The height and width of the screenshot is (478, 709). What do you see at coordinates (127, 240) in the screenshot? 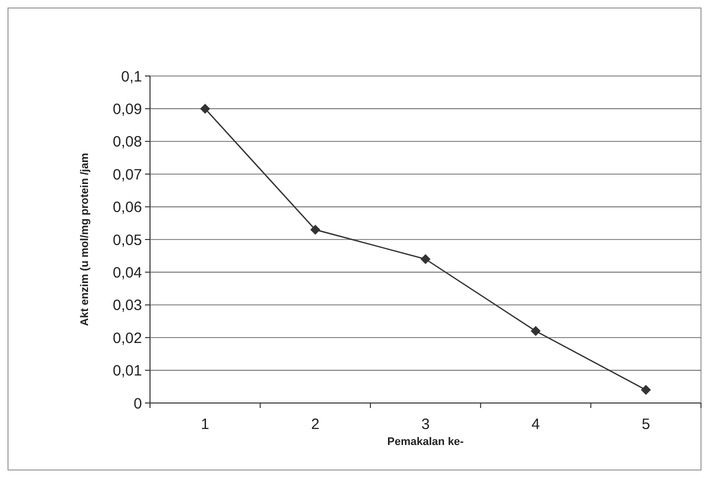
I see `y-tick-label: 0,05` at bounding box center [127, 240].